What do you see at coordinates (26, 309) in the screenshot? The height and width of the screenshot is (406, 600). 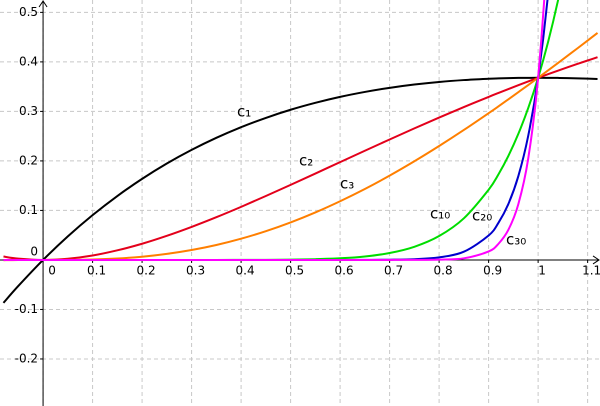 I see `y-tick-label: -0.1` at bounding box center [26, 309].